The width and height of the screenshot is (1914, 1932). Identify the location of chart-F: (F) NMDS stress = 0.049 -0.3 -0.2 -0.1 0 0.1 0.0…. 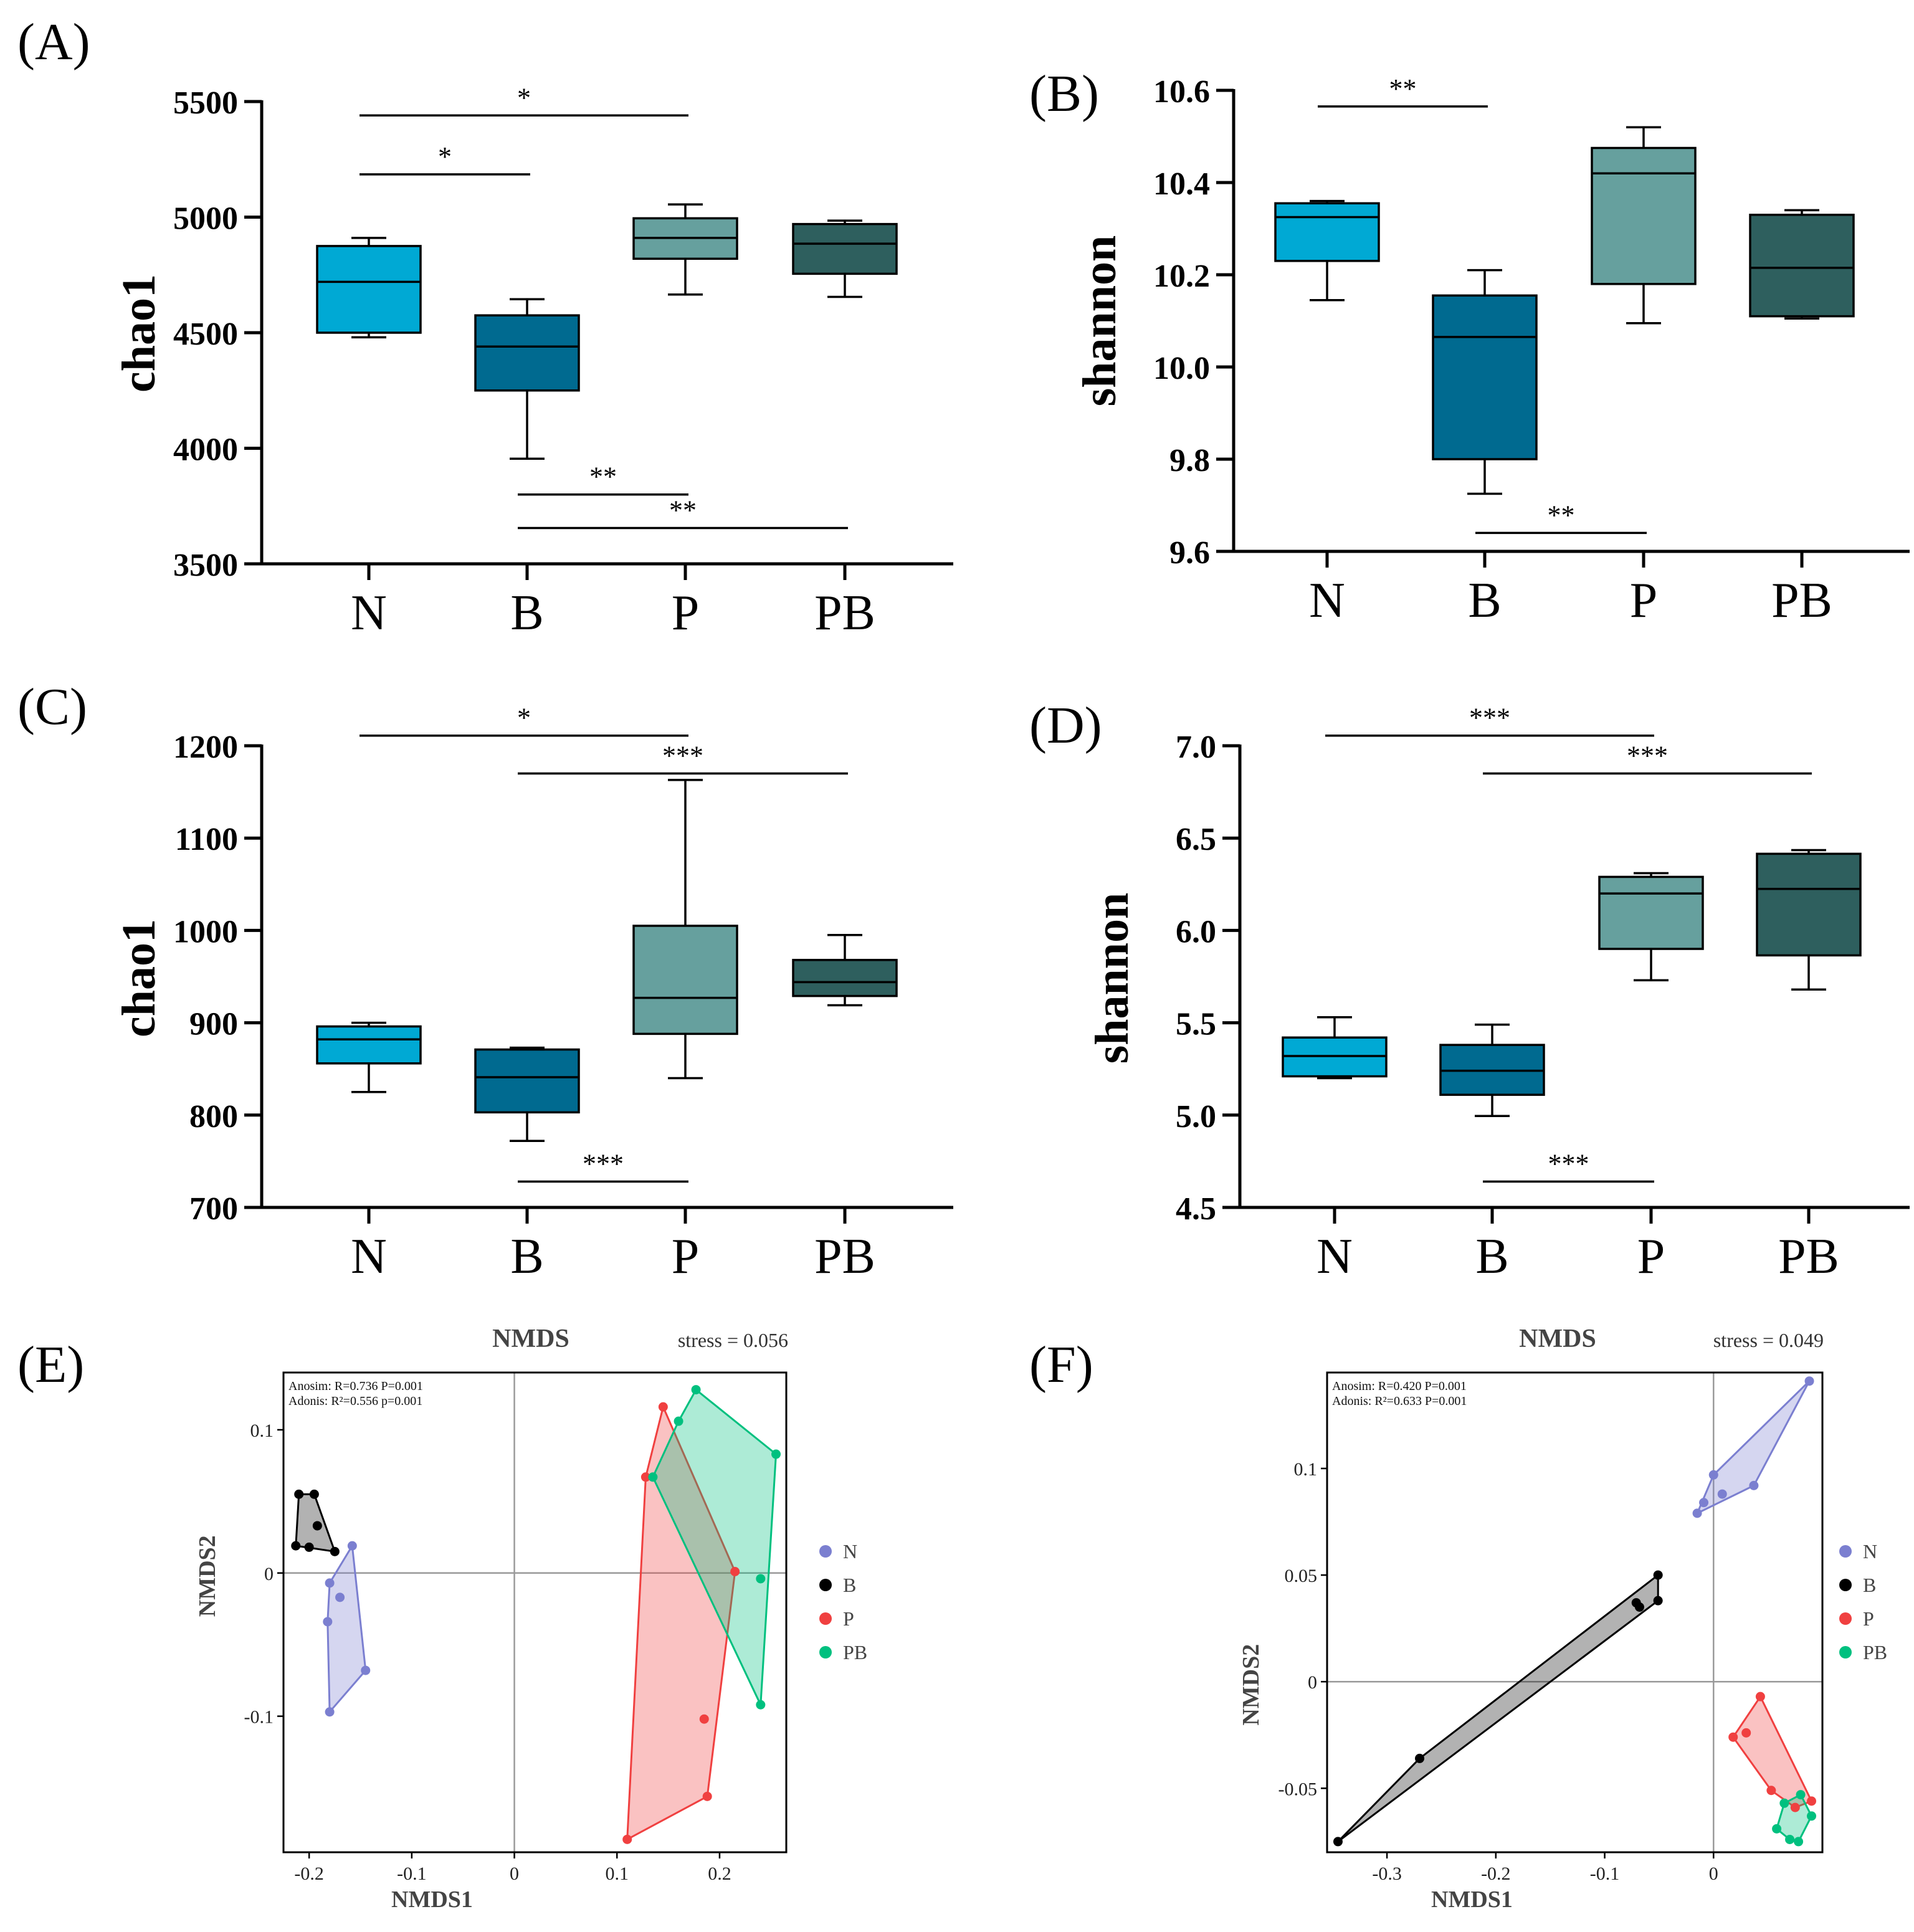
(1458, 1619).